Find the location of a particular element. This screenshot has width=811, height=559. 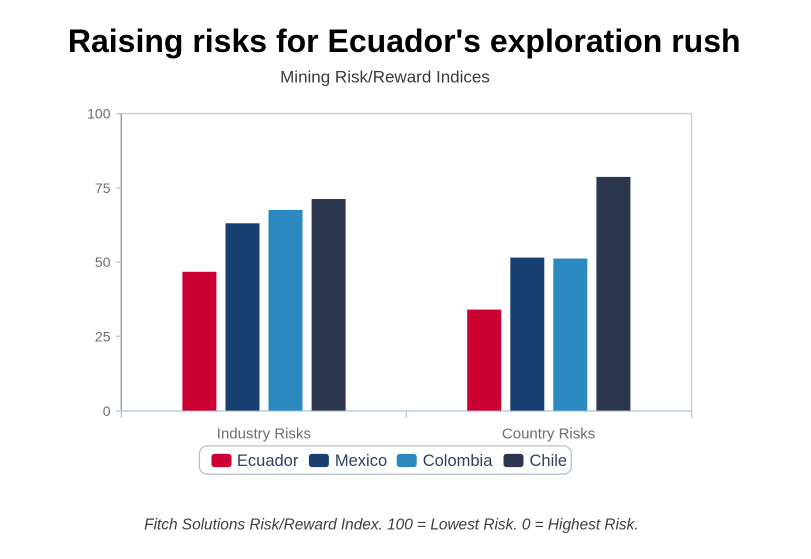

svg-text: Mexico is located at coordinates (361, 461).